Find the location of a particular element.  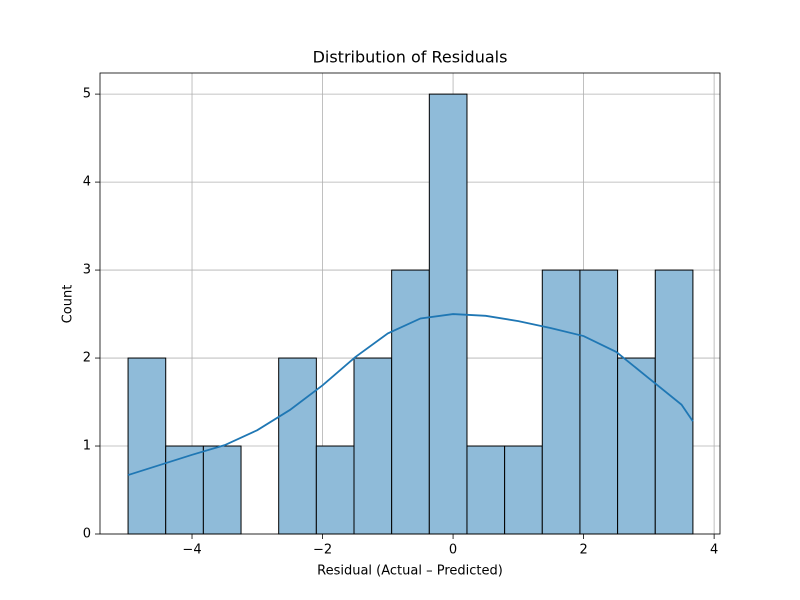

x-tick-label: 4 is located at coordinates (714, 550).